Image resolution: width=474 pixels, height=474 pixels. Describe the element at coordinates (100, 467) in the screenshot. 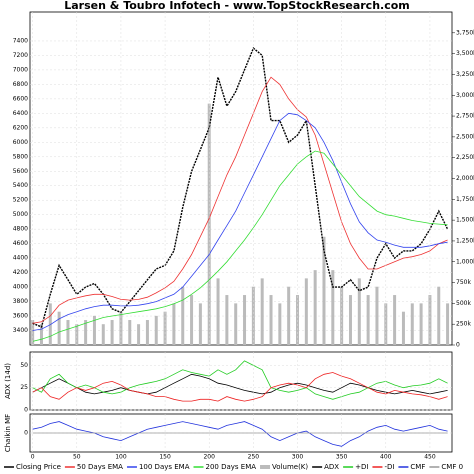

I see `legend-label: 50 Days EMA` at that location.